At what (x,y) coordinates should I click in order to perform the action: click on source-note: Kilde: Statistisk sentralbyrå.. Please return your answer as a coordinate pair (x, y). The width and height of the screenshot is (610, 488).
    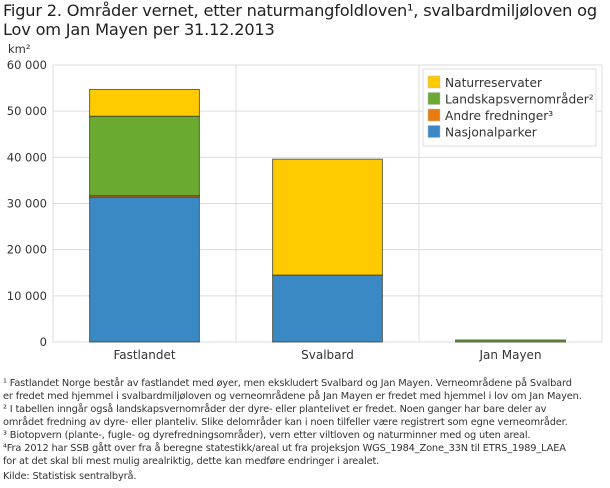
    Looking at the image, I should click on (70, 476).